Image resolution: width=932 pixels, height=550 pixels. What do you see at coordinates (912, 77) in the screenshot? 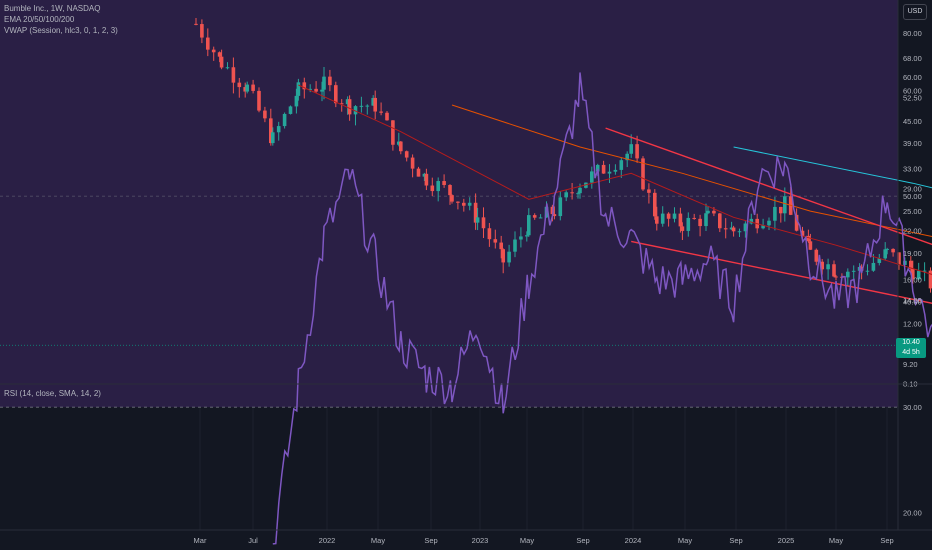
I see `price-tick-label: 60.00` at bounding box center [912, 77].